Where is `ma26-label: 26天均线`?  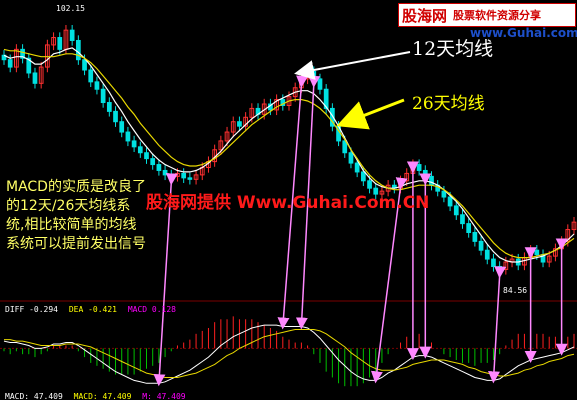
ma26-label: 26天均线 is located at coordinates (448, 104).